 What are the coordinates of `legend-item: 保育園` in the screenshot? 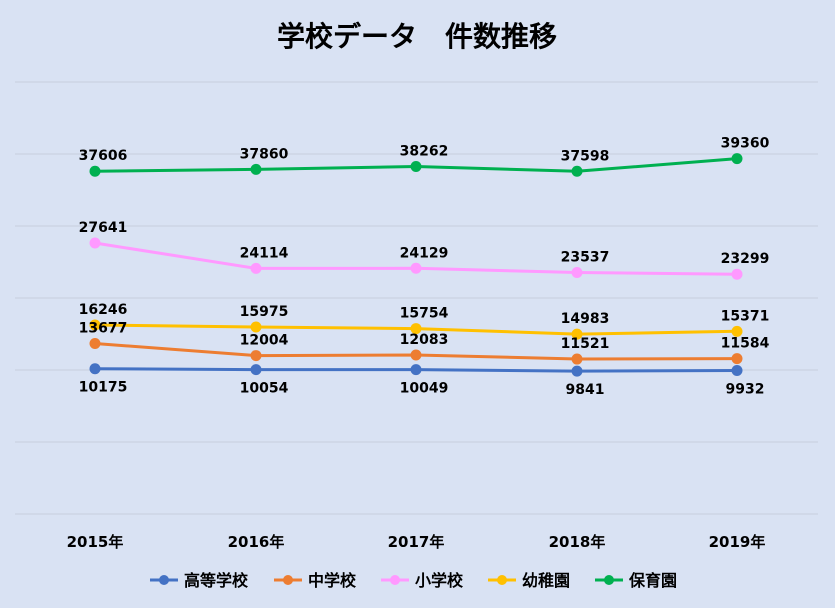 It's located at (636, 580).